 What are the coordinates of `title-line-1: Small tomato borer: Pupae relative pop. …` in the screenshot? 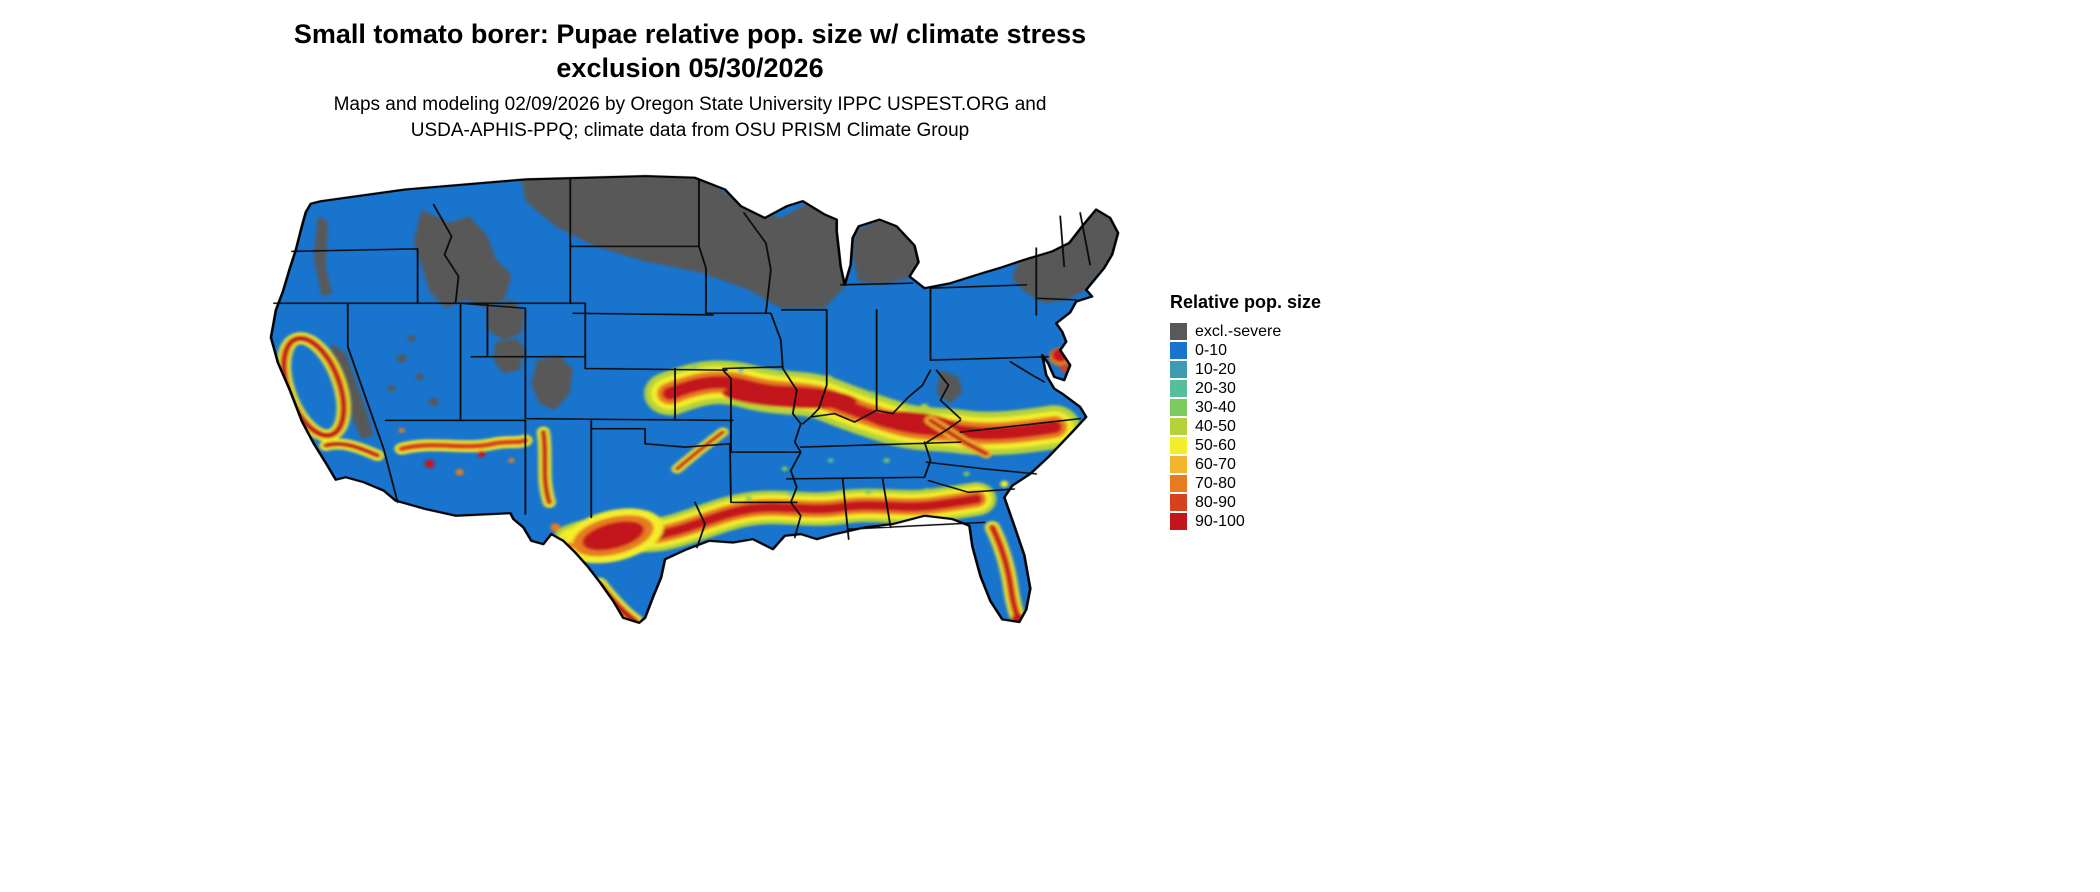 It's located at (690, 34).